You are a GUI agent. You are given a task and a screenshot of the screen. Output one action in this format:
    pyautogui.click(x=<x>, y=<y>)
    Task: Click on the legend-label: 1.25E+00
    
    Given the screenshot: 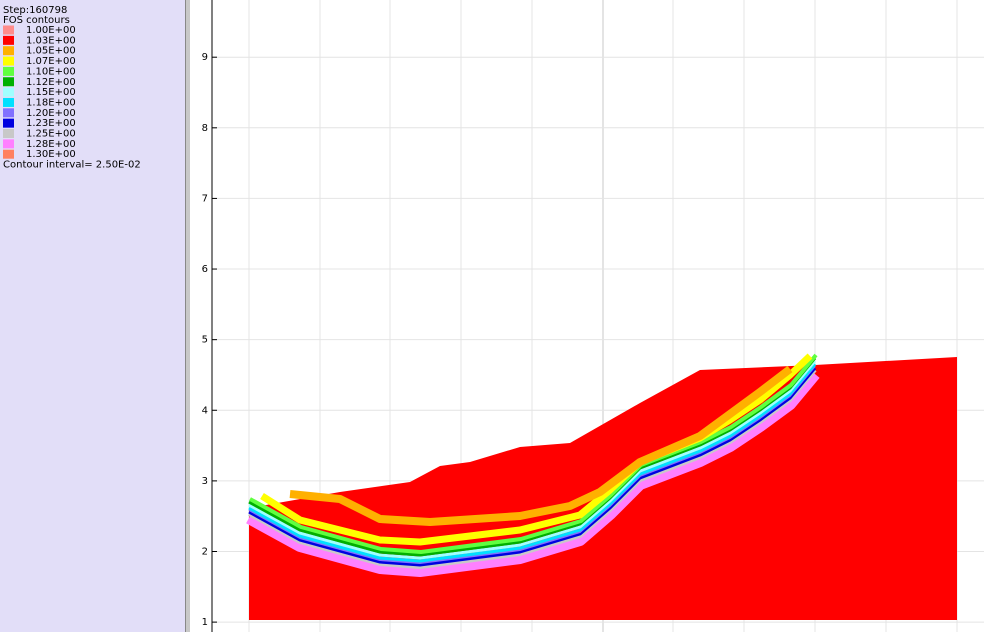 What is the action you would take?
    pyautogui.click(x=51, y=134)
    